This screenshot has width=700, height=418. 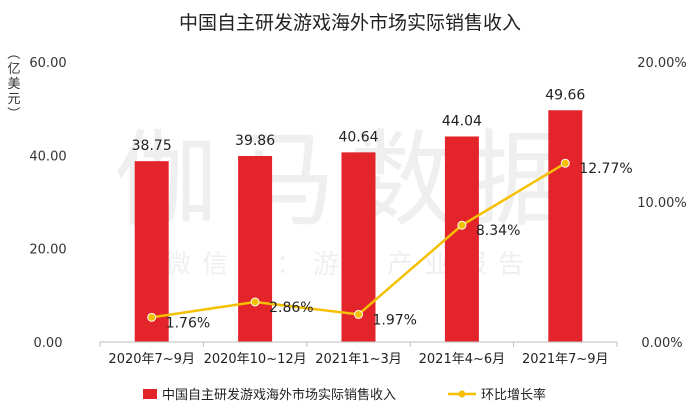 What do you see at coordinates (13, 99) in the screenshot?
I see `y-axis-unit-char: 元` at bounding box center [13, 99].